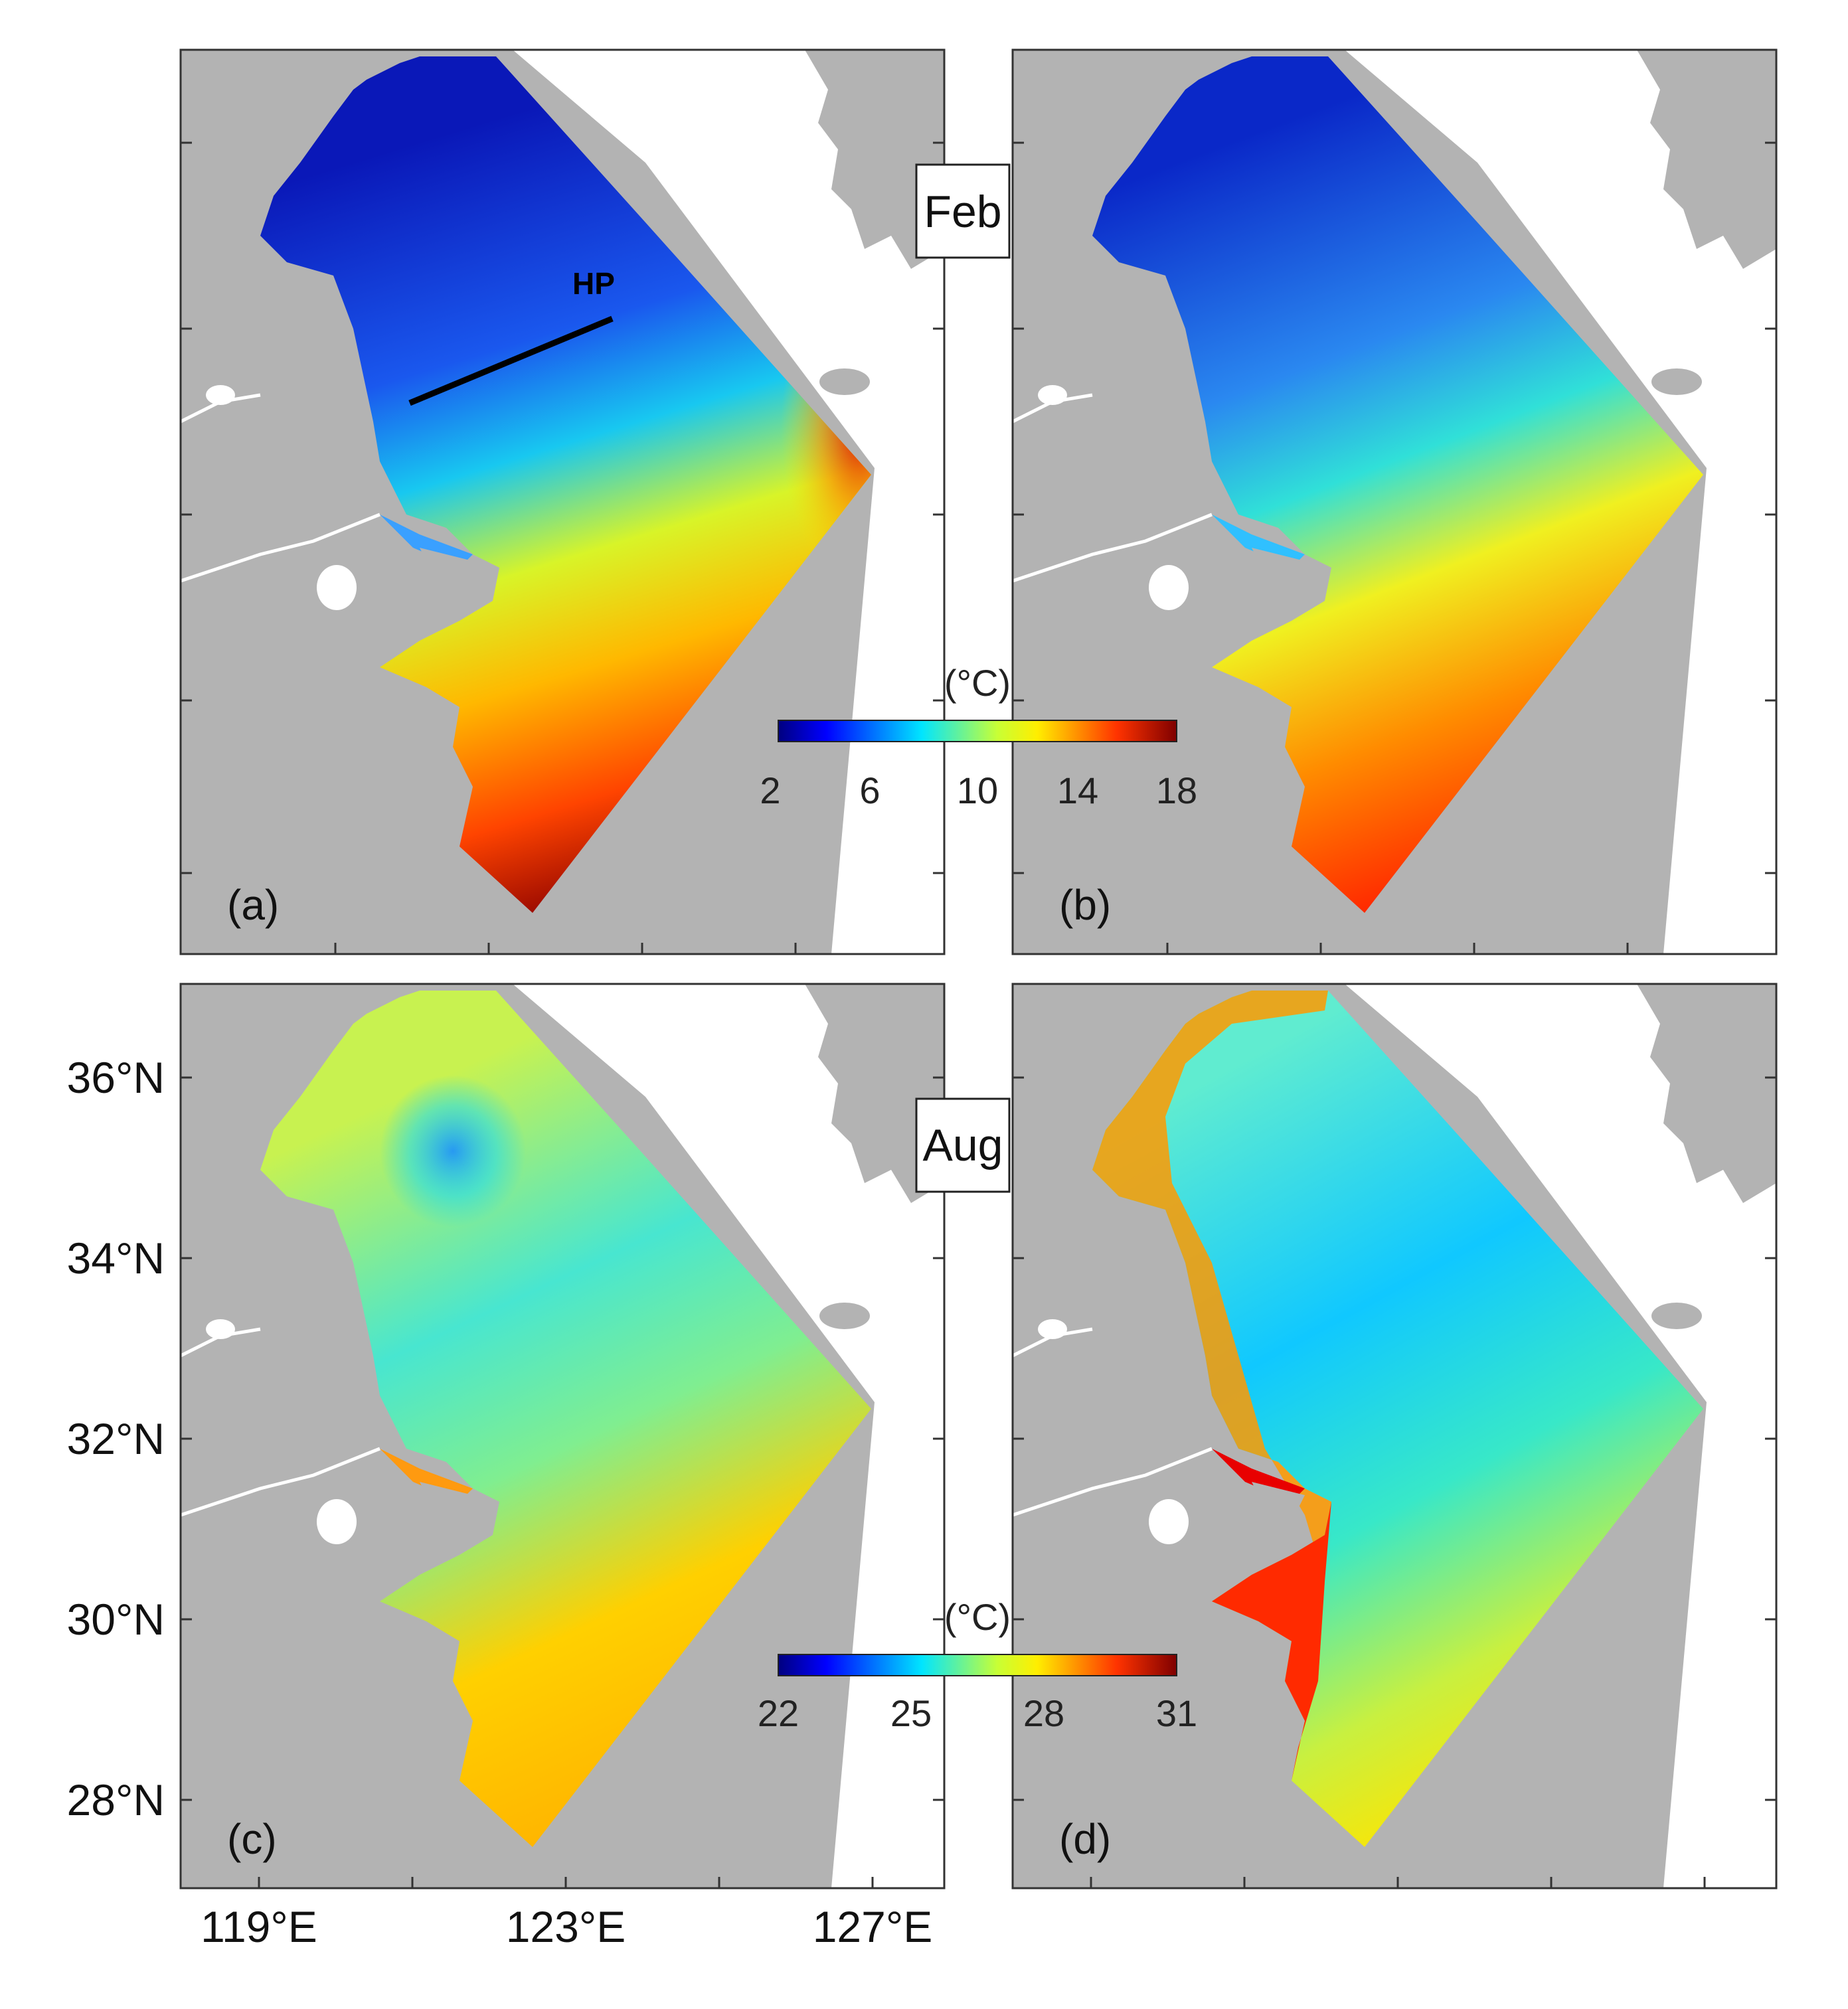 Image resolution: width=1848 pixels, height=2009 pixels. I want to click on panel-a-river, so click(280, 548).